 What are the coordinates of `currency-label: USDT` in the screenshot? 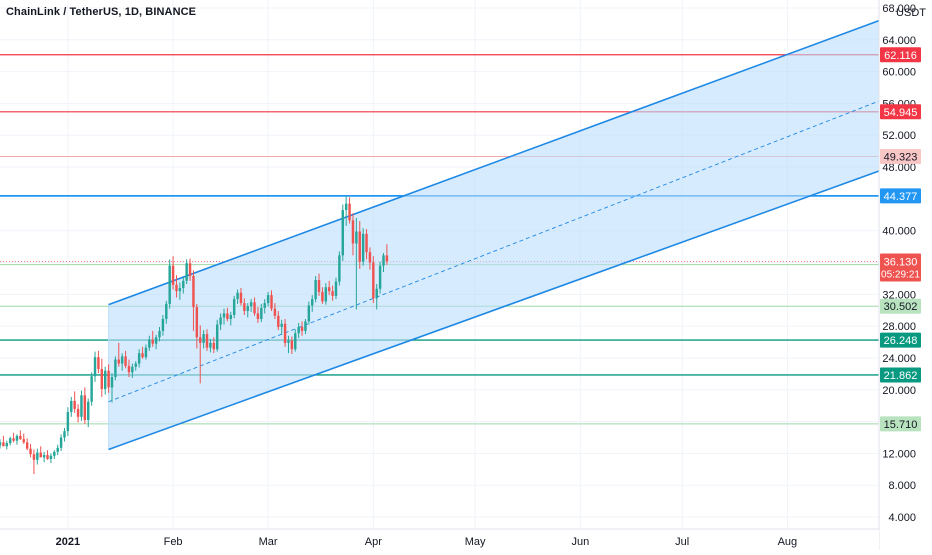 It's located at (911, 13).